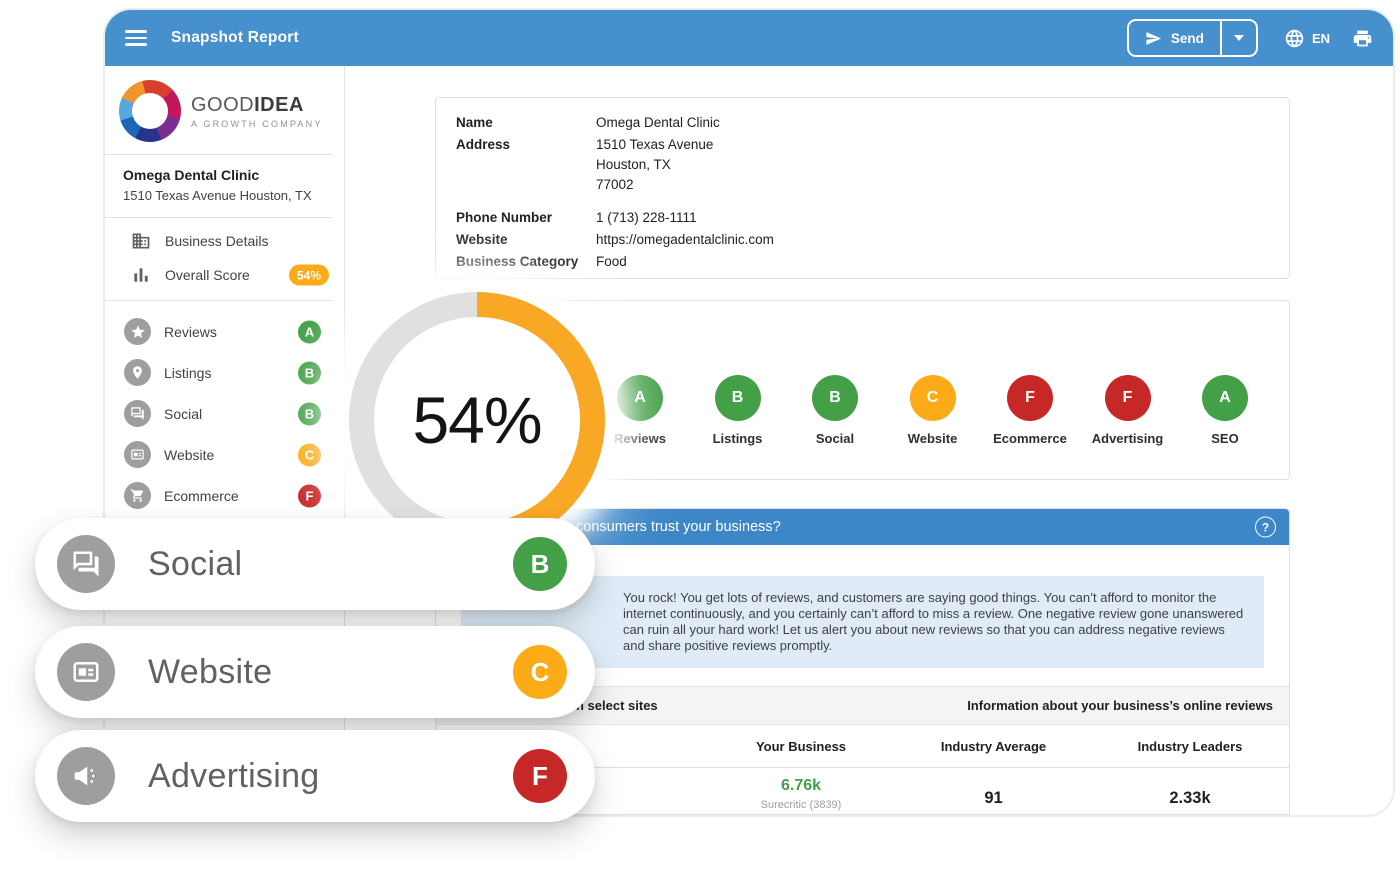 The height and width of the screenshot is (889, 1400). I want to click on detail-label: Address, so click(483, 144).